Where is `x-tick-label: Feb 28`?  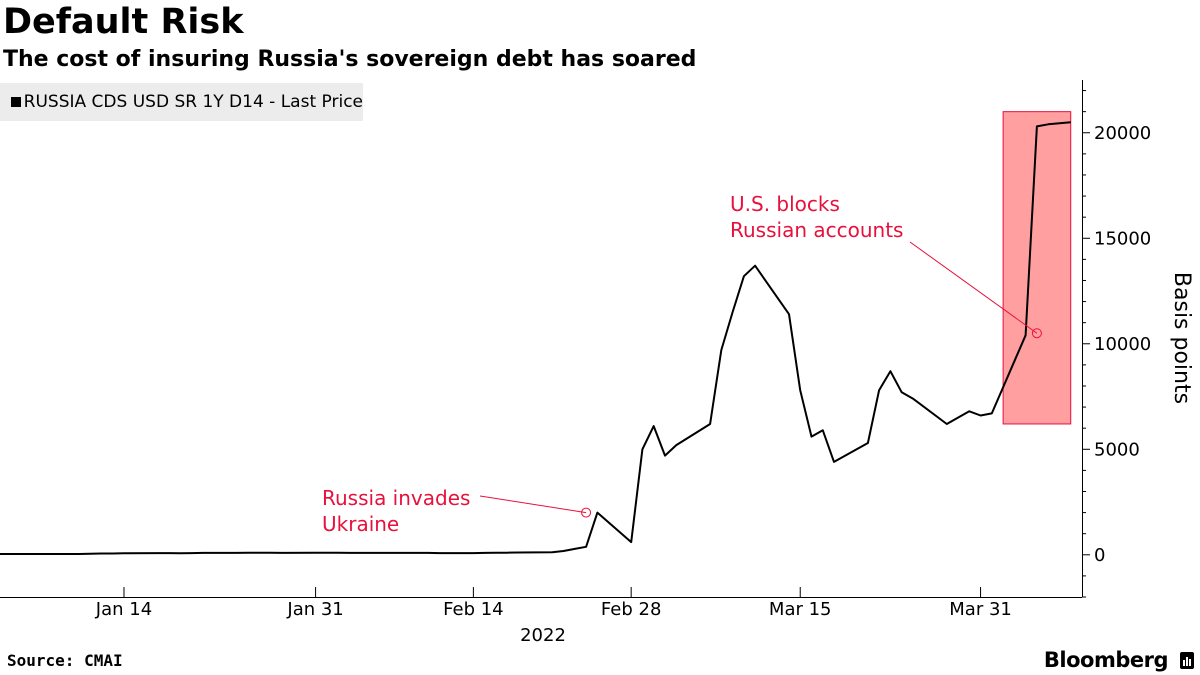
x-tick-label: Feb 28 is located at coordinates (631, 609).